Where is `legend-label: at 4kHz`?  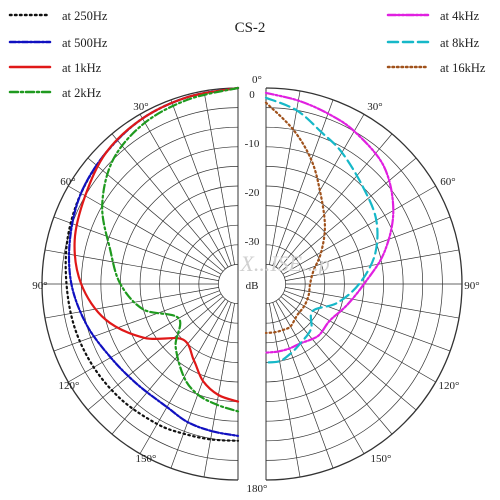
legend-label: at 4kHz is located at coordinates (460, 16).